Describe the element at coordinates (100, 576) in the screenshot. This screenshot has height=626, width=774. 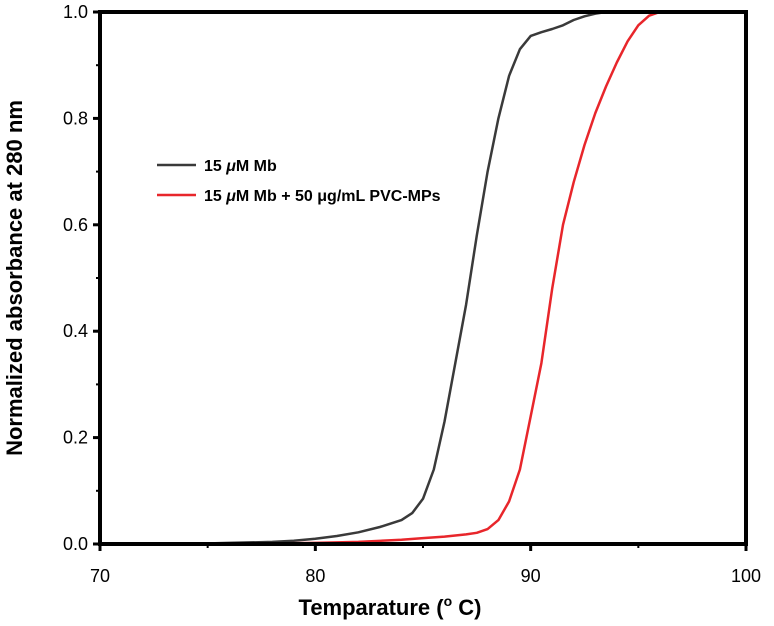
I see `x-tick-label: 70` at that location.